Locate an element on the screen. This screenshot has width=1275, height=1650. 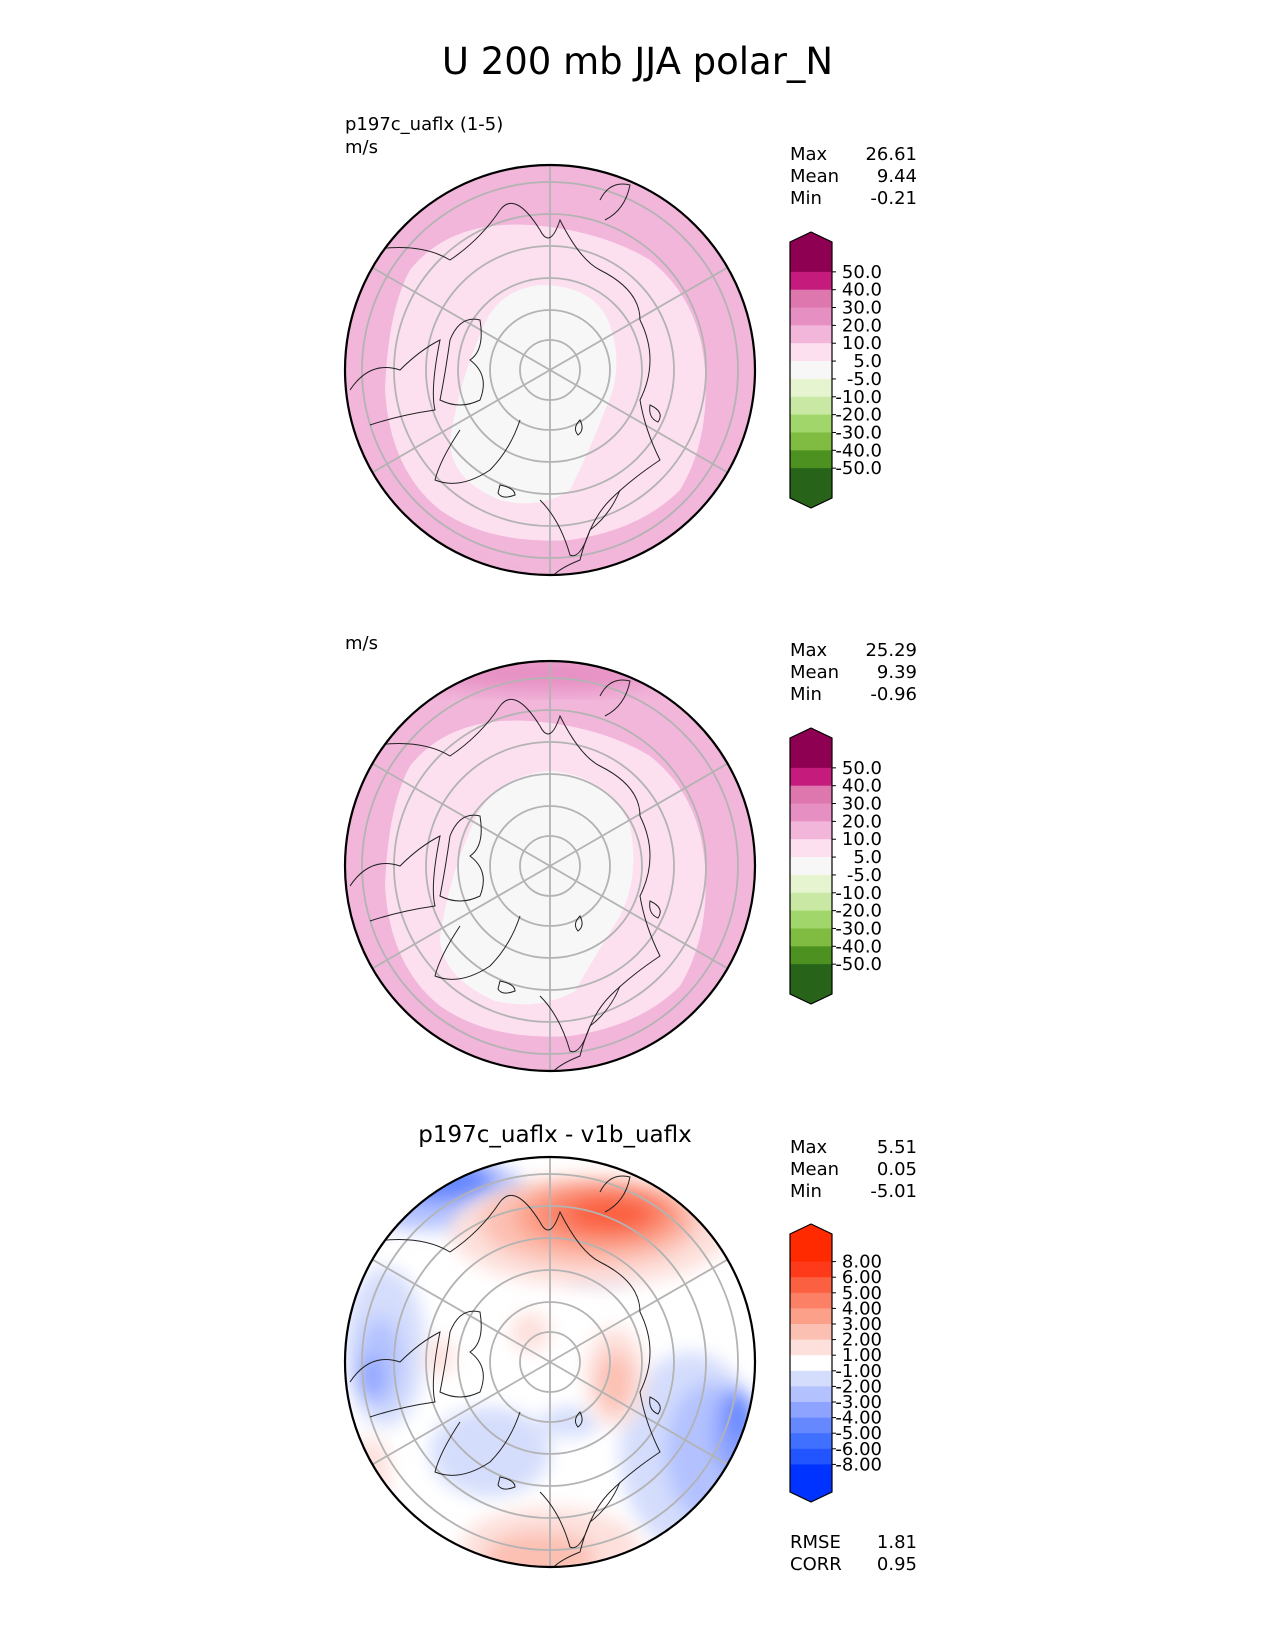
coastlines is located at coordinates (530, 875).